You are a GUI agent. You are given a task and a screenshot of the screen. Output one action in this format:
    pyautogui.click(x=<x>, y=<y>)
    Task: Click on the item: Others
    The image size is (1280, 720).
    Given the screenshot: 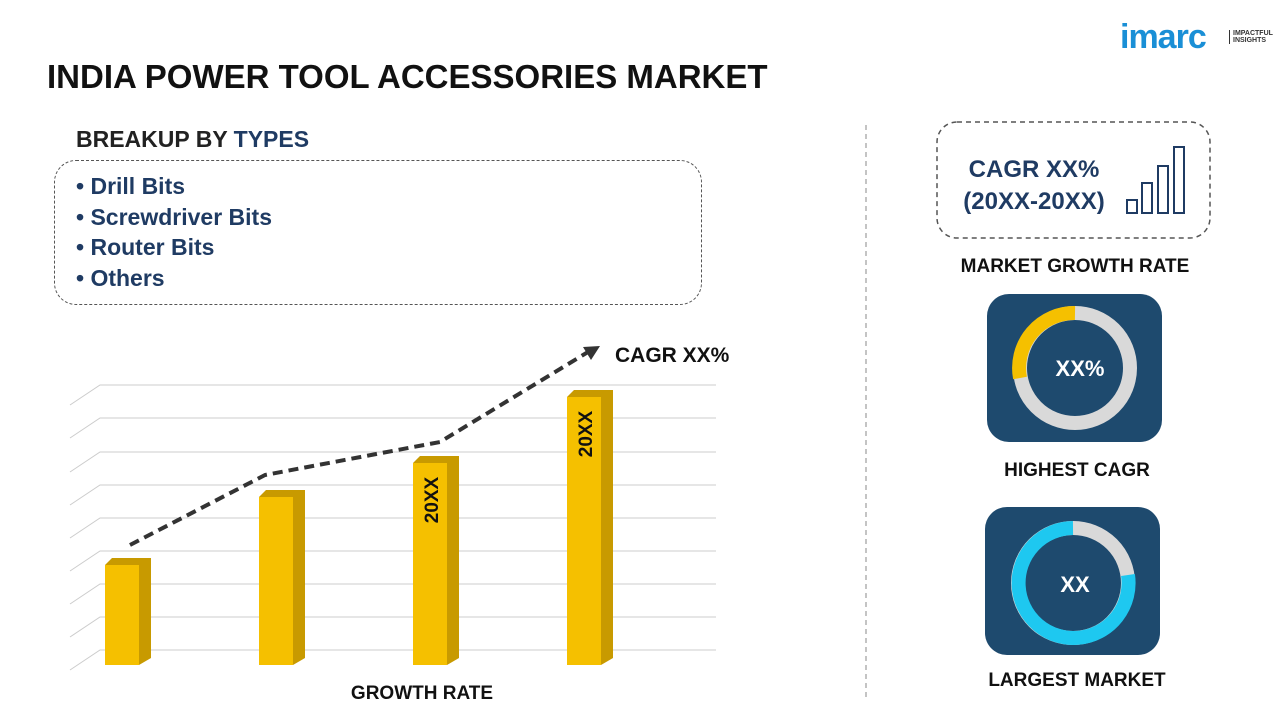 What is the action you would take?
    pyautogui.click(x=174, y=278)
    